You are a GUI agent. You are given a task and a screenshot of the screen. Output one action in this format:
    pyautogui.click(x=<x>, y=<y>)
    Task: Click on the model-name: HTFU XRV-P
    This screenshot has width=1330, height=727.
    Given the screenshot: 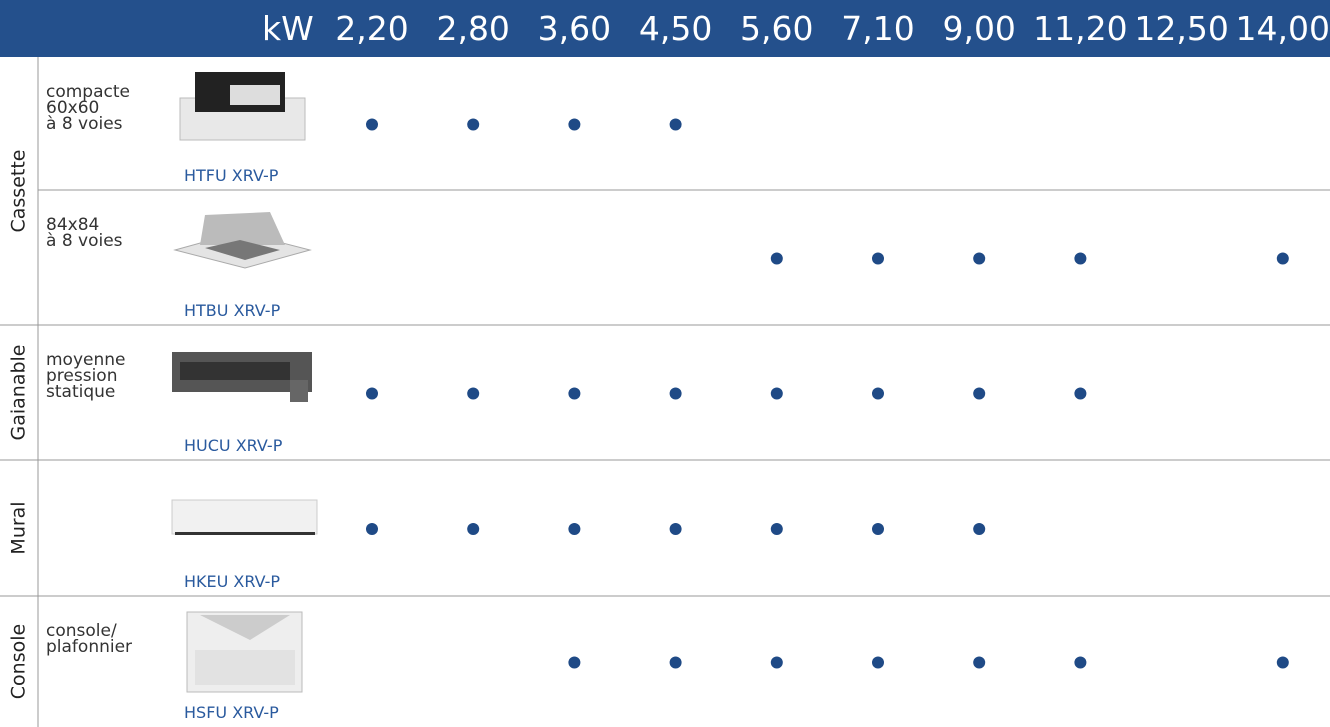 What is the action you would take?
    pyautogui.click(x=231, y=175)
    